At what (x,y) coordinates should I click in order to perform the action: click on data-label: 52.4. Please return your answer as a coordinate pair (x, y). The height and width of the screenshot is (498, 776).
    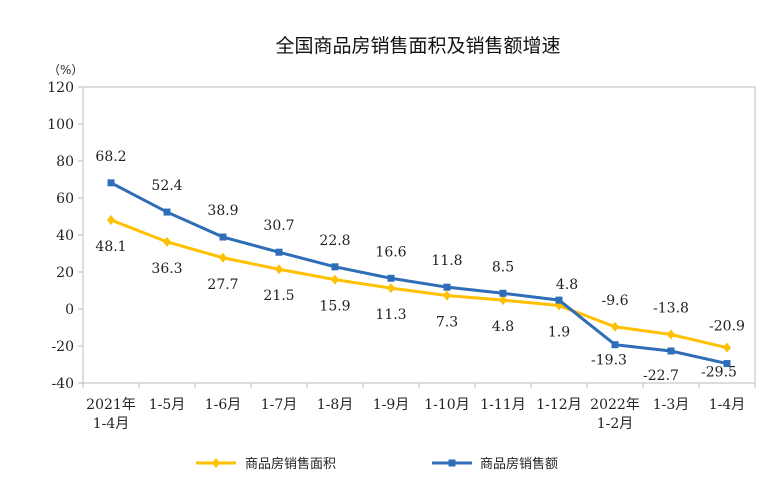
    Looking at the image, I should click on (166, 186).